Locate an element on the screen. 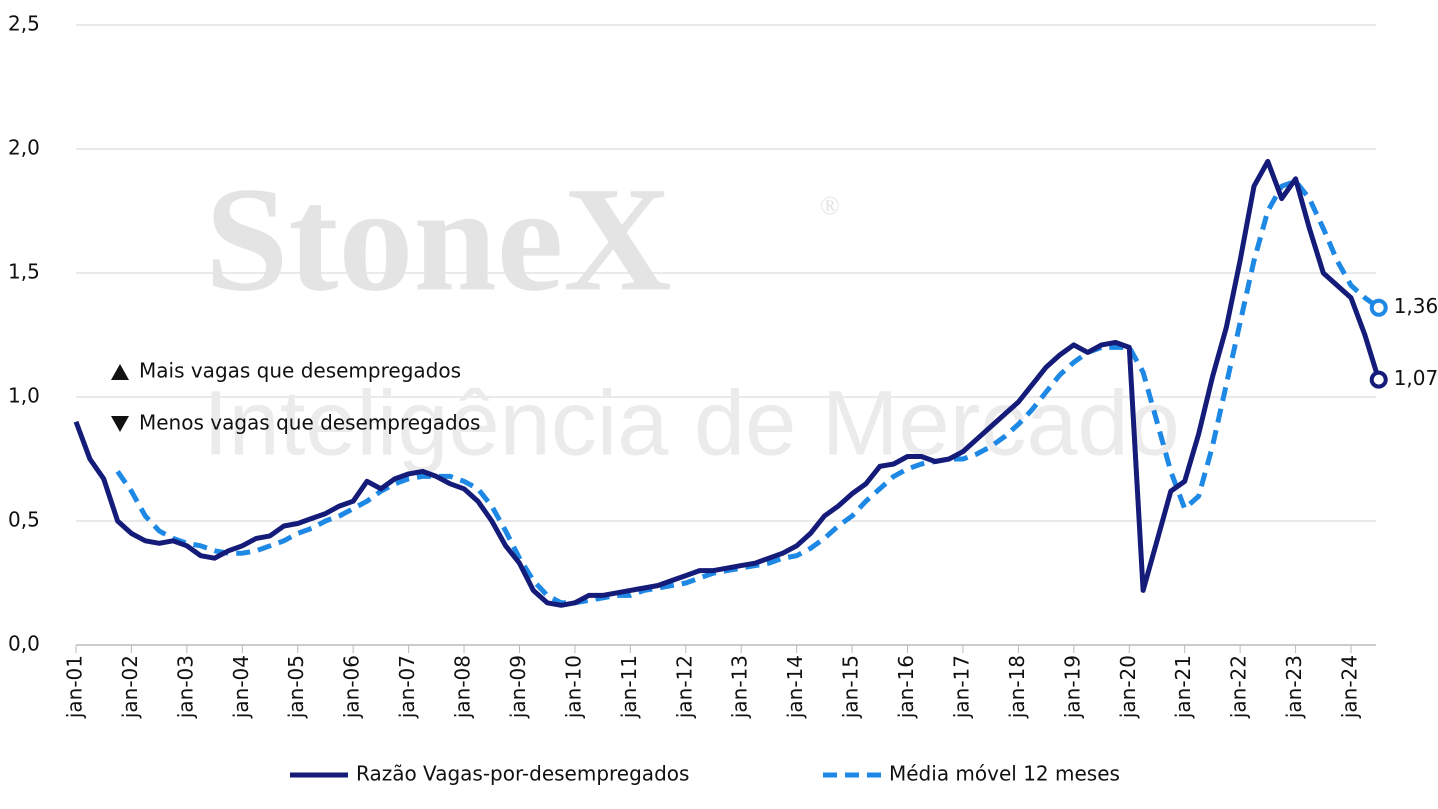 The height and width of the screenshot is (809, 1438). legend-label: Média móvel 12 meses is located at coordinates (1004, 774).